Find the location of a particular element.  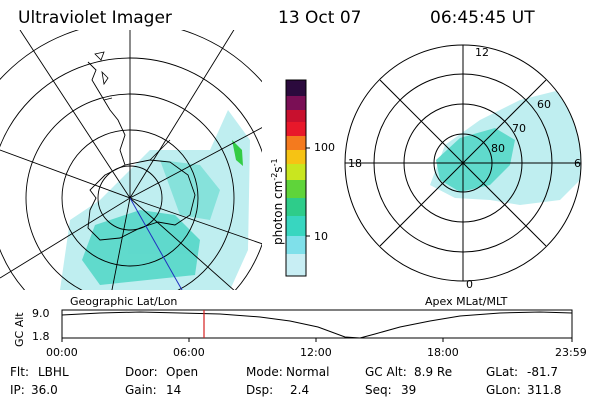

mode-value: Normal is located at coordinates (308, 372).